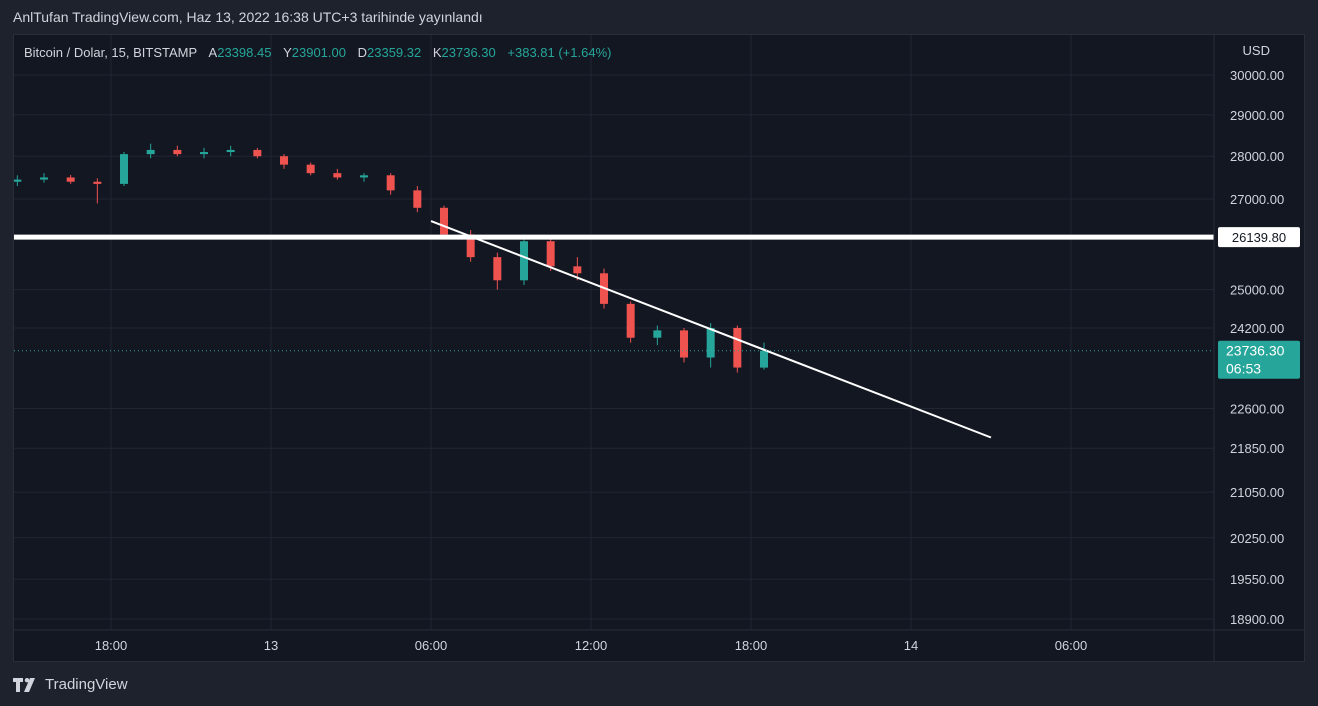 This screenshot has height=706, width=1318. What do you see at coordinates (24, 684) in the screenshot?
I see `tradingview-logo-icon` at bounding box center [24, 684].